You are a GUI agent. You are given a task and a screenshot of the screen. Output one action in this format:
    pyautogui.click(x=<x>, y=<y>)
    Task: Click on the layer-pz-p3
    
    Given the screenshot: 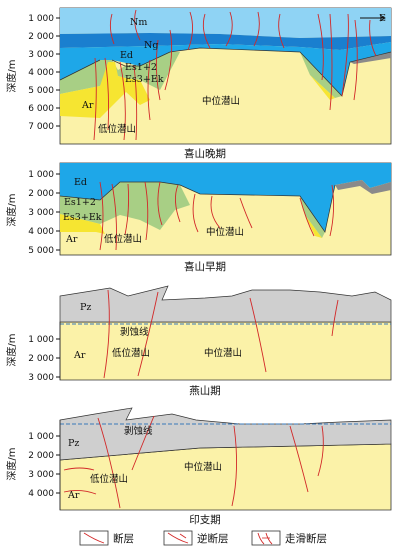 What is the action you would take?
    pyautogui.click(x=225, y=304)
    